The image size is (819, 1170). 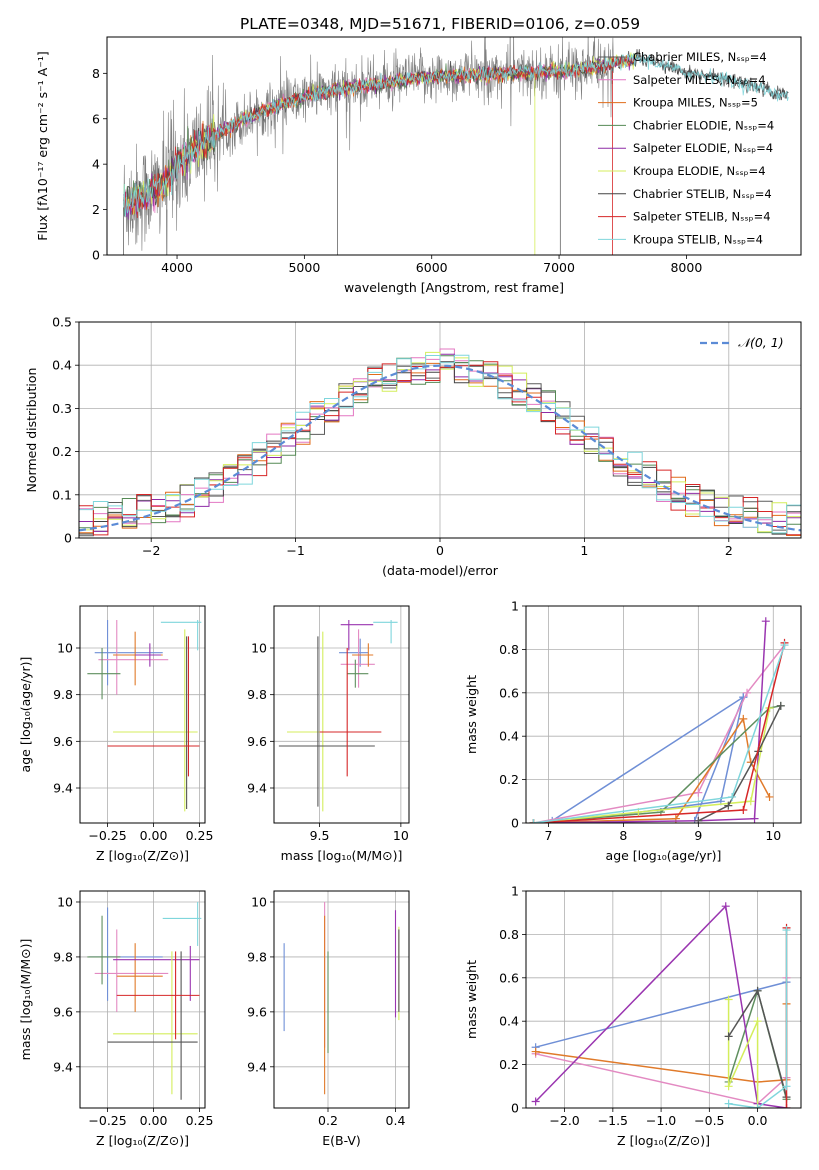 I want to click on y-axis-label: age [log₁₀(age/yr)], so click(x=25, y=715).